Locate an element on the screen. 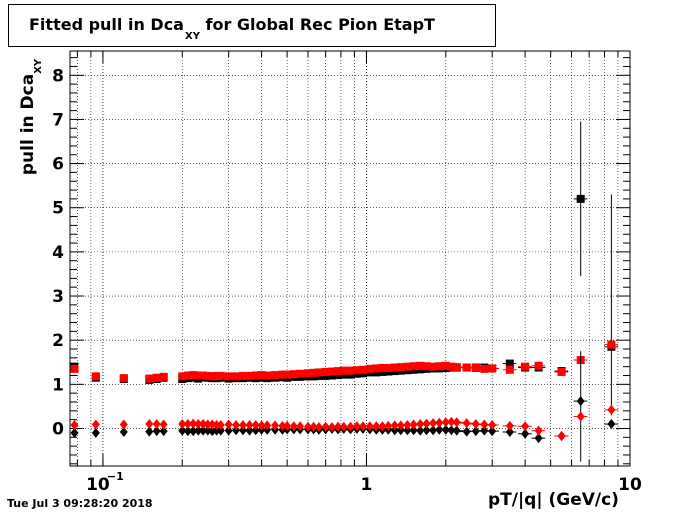  y-axis-label-subscript: XY is located at coordinates (38, 66).